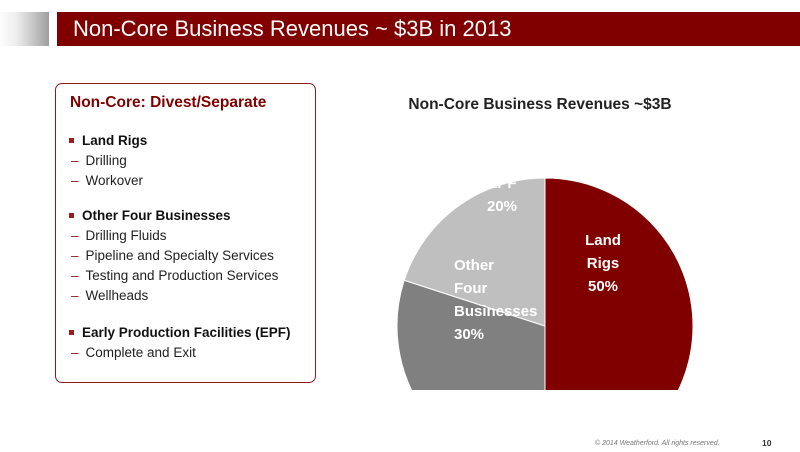 This screenshot has width=800, height=452. What do you see at coordinates (495, 300) in the screenshot?
I see `pie-slice-label-1: Other Four Businesses 30%` at bounding box center [495, 300].